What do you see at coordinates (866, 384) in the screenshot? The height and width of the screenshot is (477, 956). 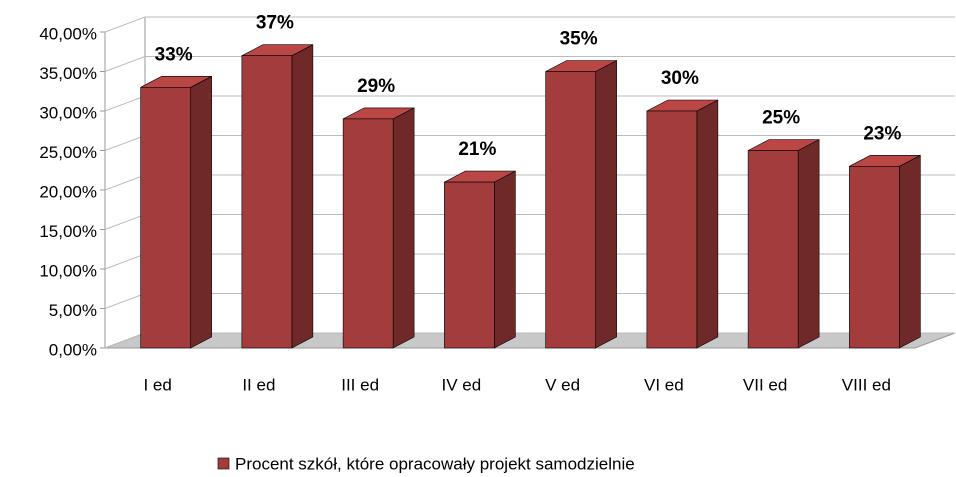 I see `x-tick-label: VIII ed` at bounding box center [866, 384].